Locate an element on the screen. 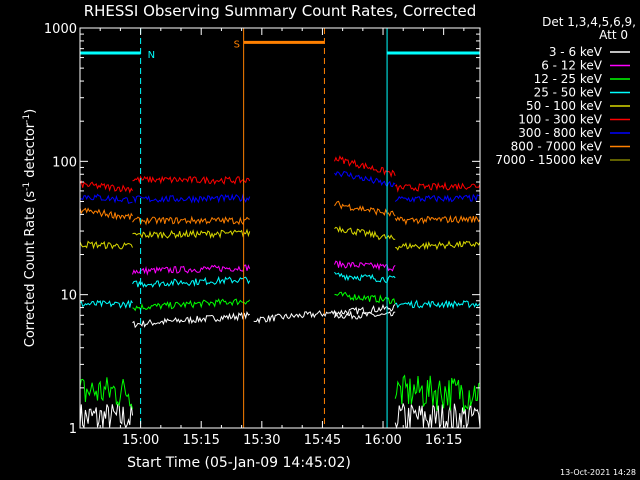 The width and height of the screenshot is (640, 480). y-tick-label-3: 1000 is located at coordinates (60, 29).